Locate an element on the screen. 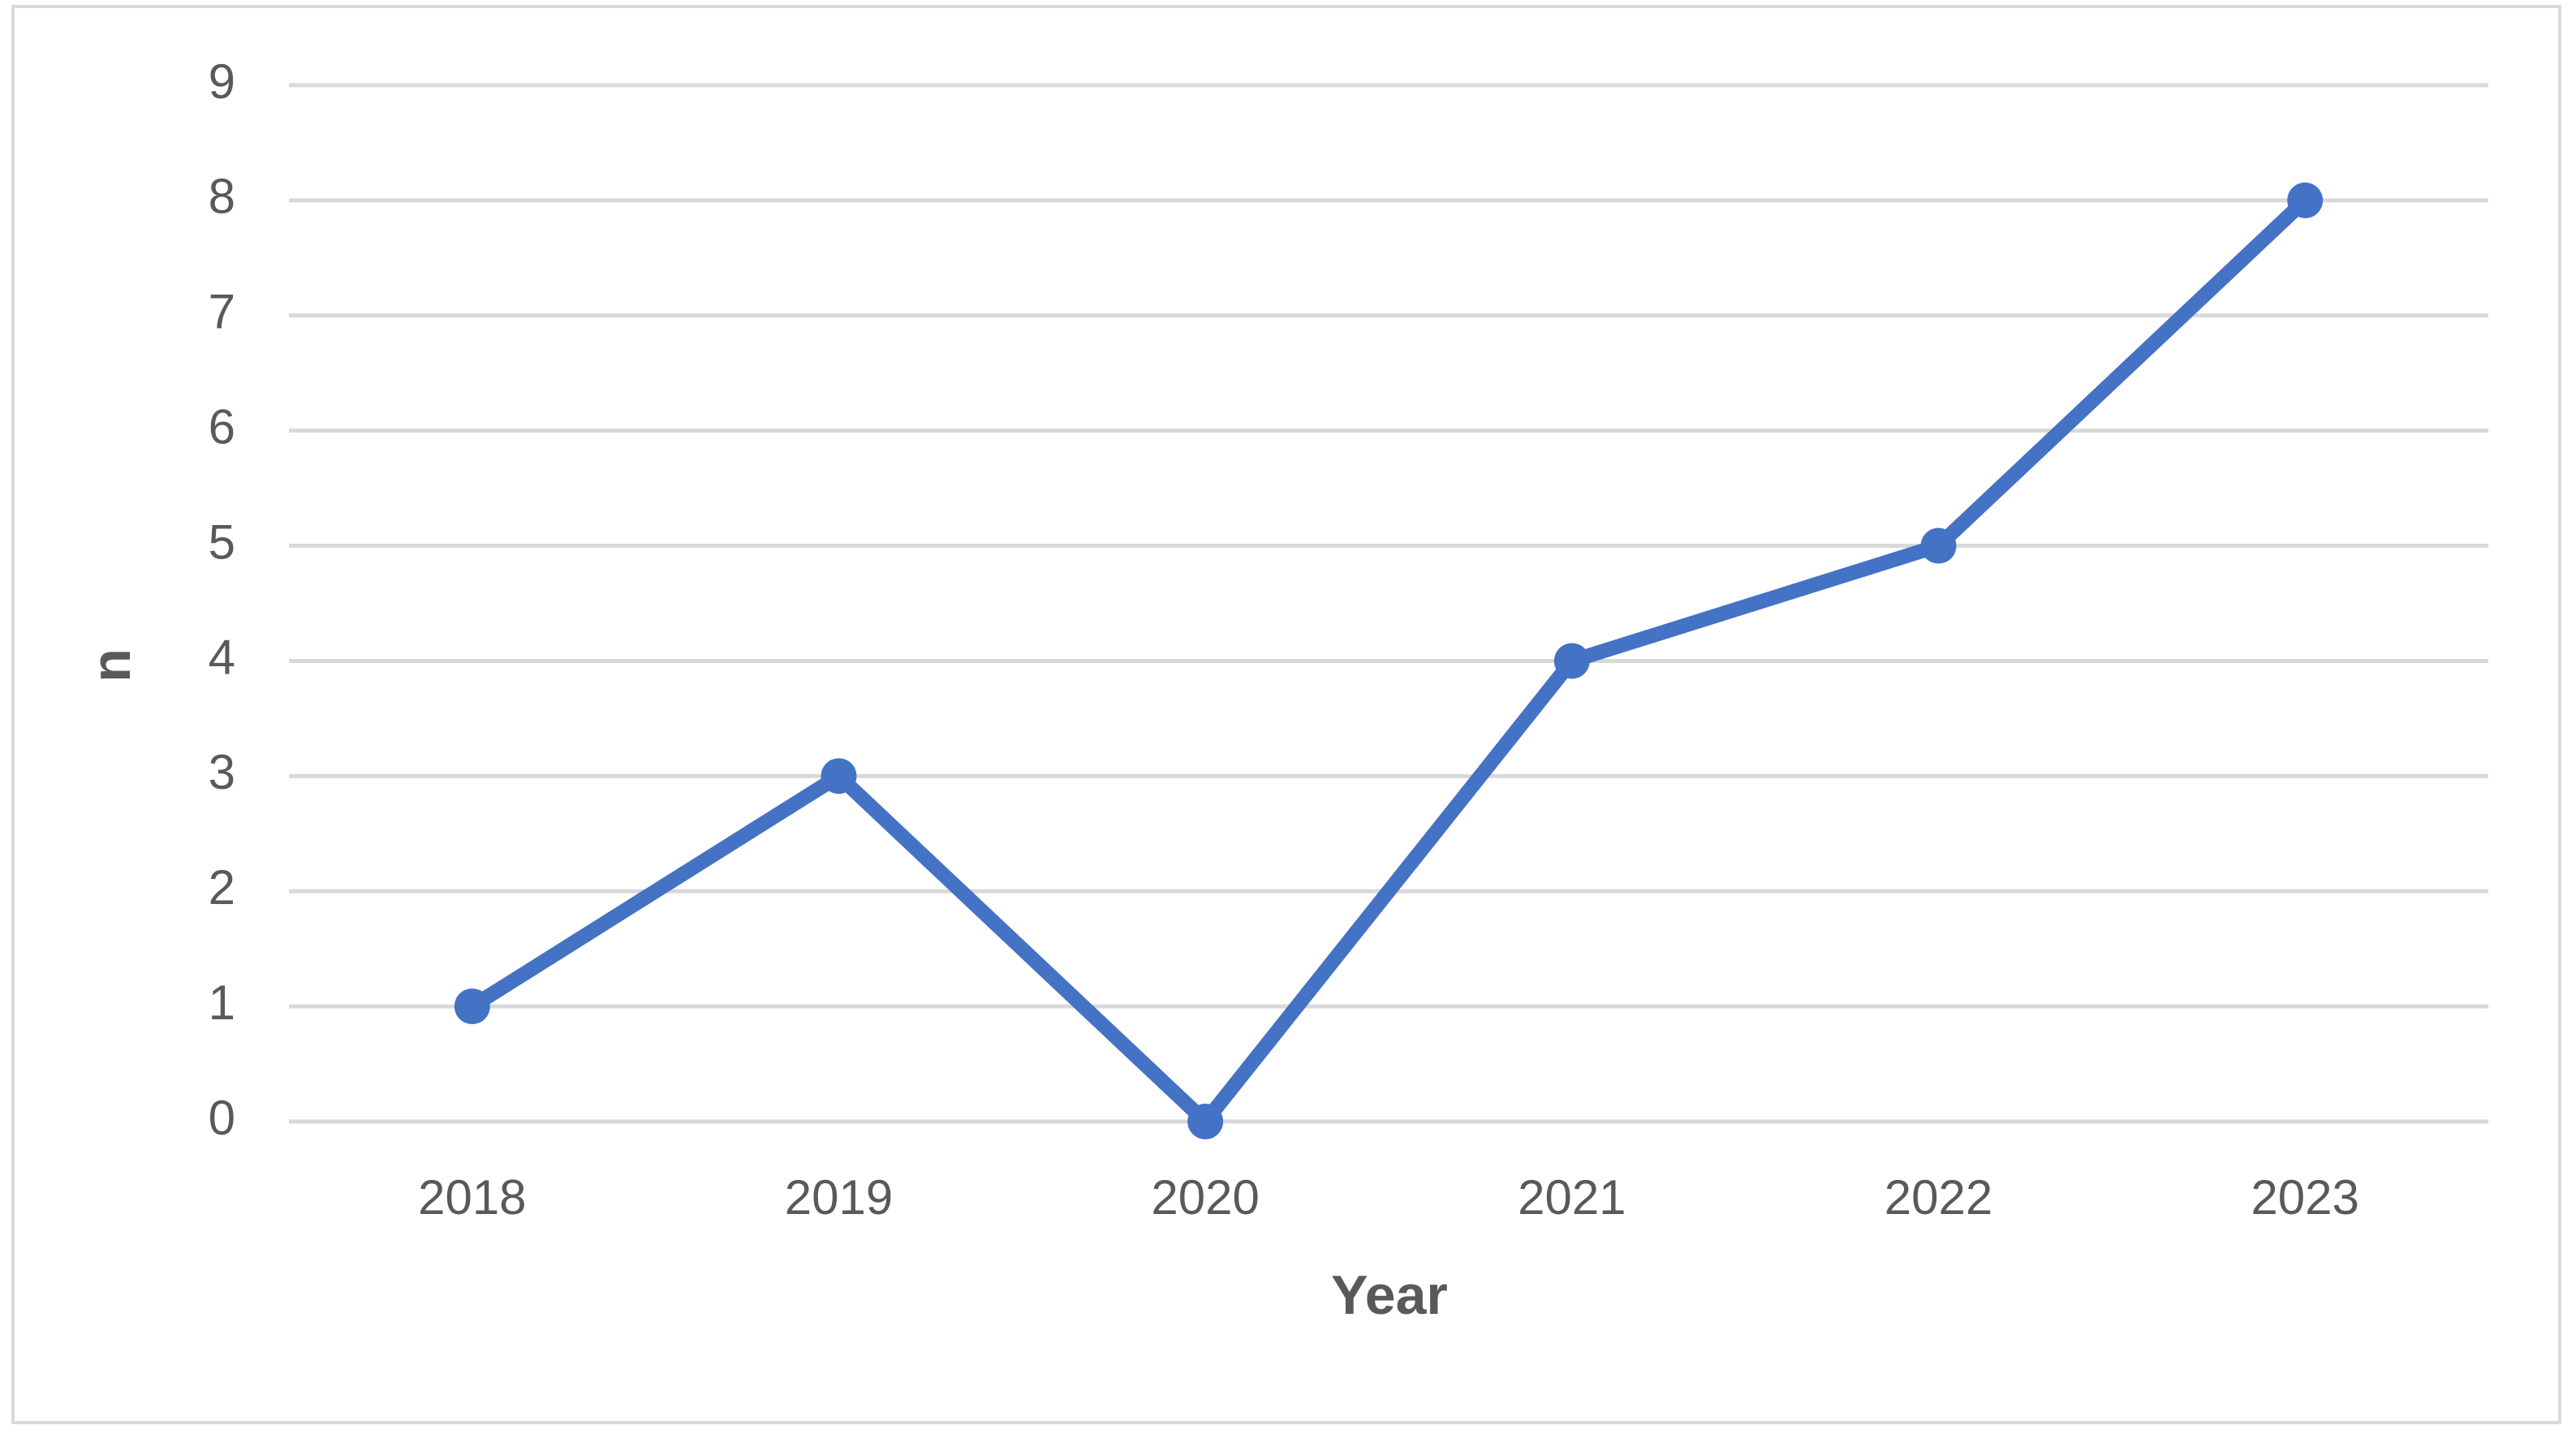  y-tick-label: 3 is located at coordinates (222, 772).